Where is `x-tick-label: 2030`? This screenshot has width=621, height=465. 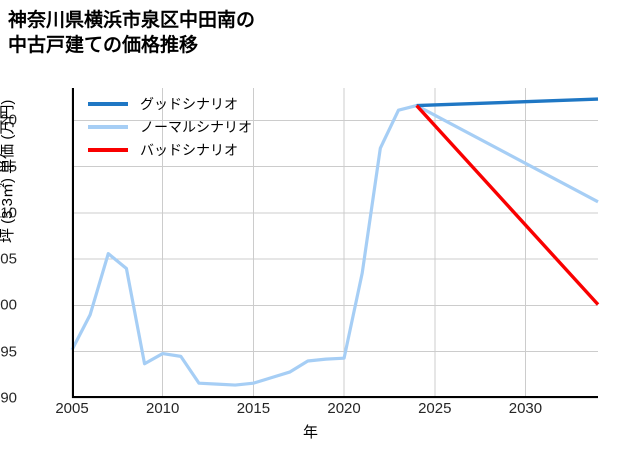
x-tick-label: 2030 is located at coordinates (525, 408).